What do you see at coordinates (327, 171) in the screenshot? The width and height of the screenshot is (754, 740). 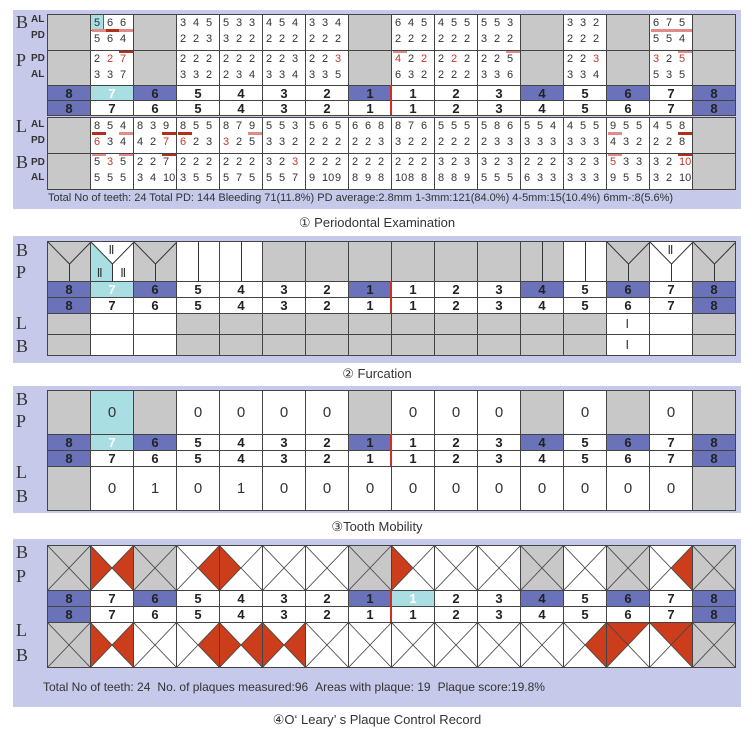 I see `perio-cell-lower-bottom: 2 2 2 9 10 9` at bounding box center [327, 171].